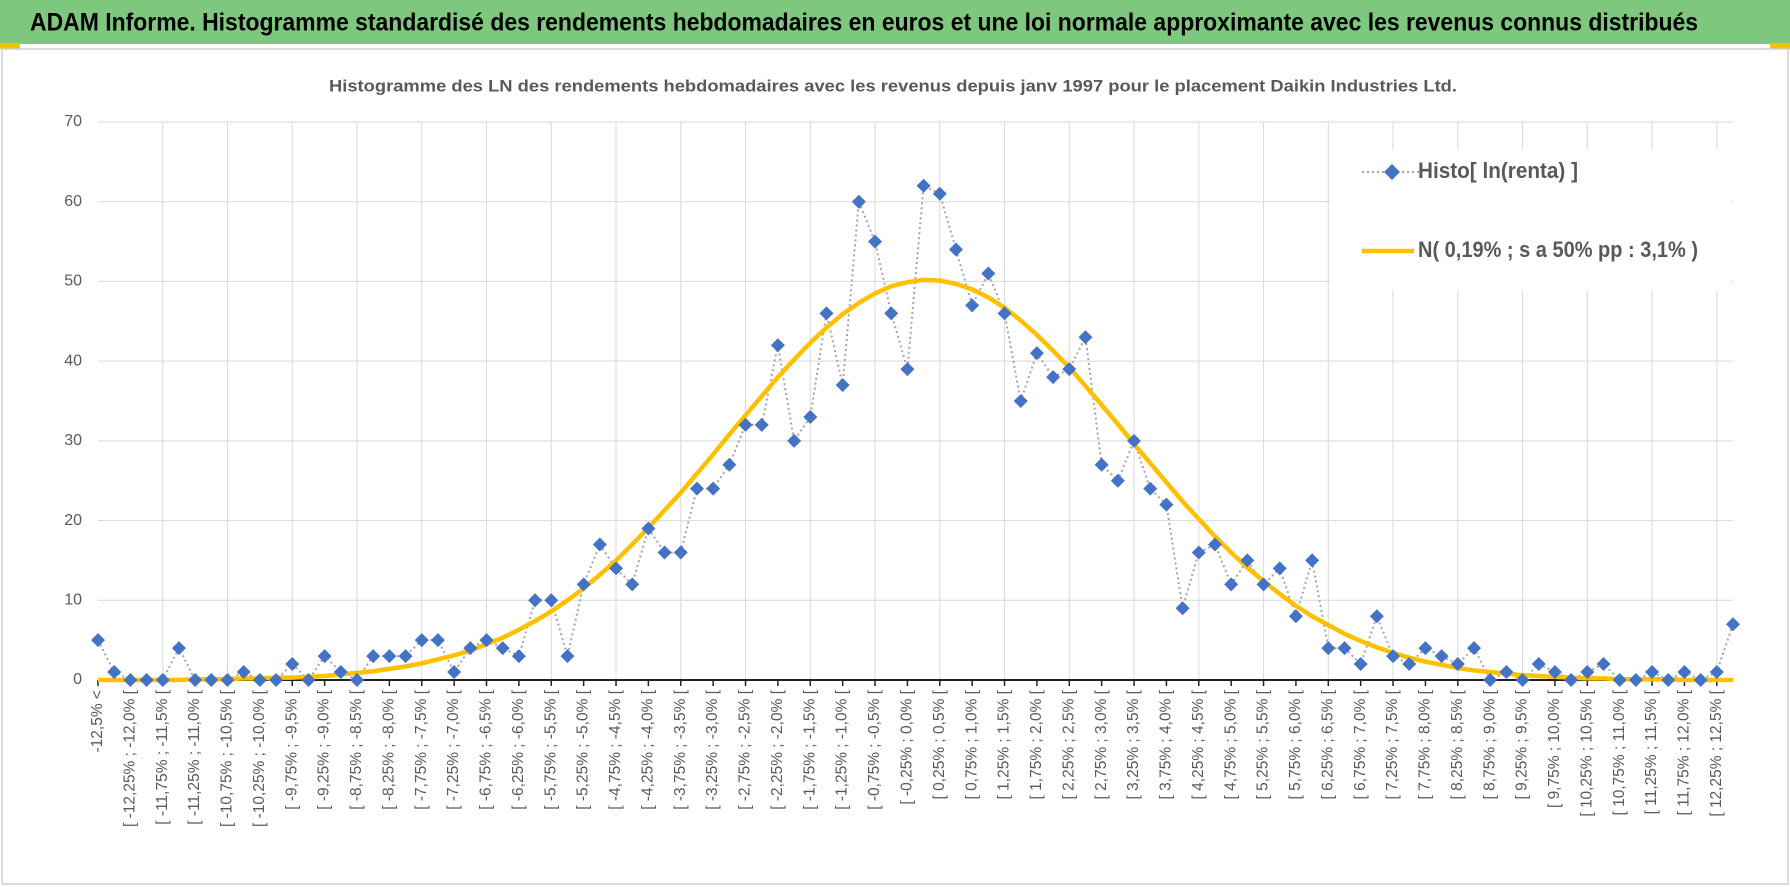  Describe the element at coordinates (73, 121) in the screenshot. I see `y-tick-label: 70` at that location.